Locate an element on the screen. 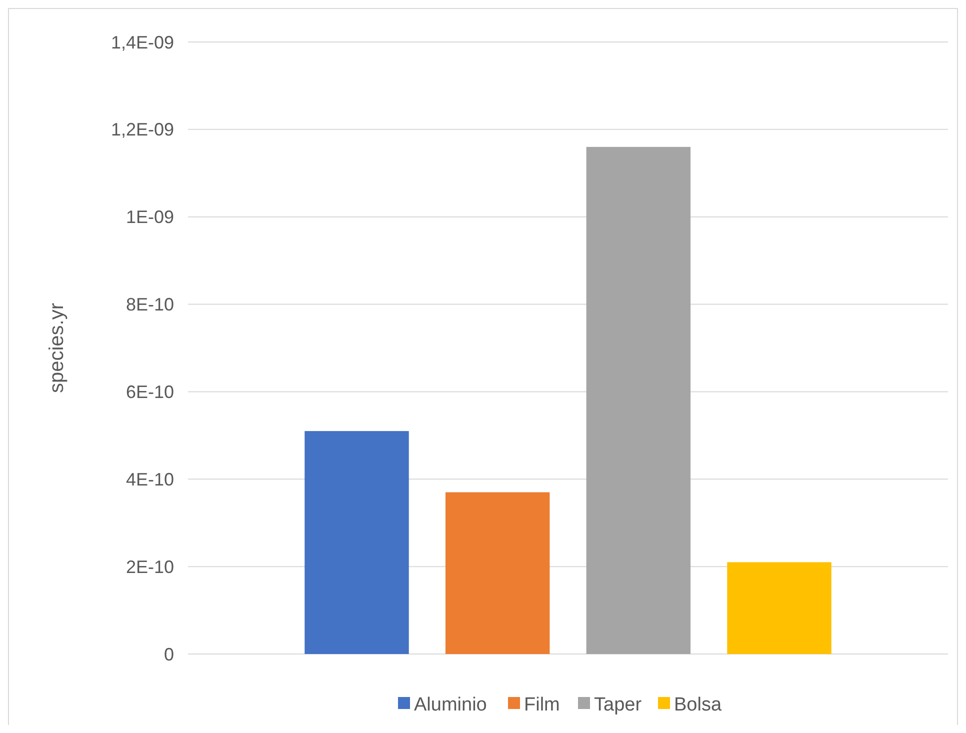  y-tick-label: 8E-10 is located at coordinates (150, 304).